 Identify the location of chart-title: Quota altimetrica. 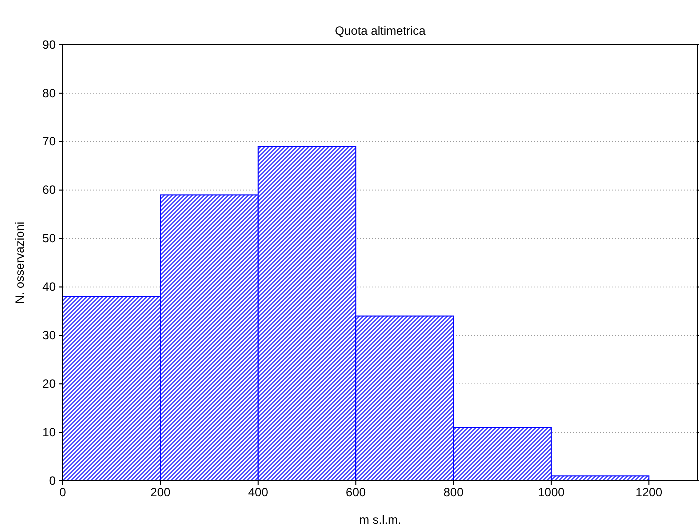
(380, 31).